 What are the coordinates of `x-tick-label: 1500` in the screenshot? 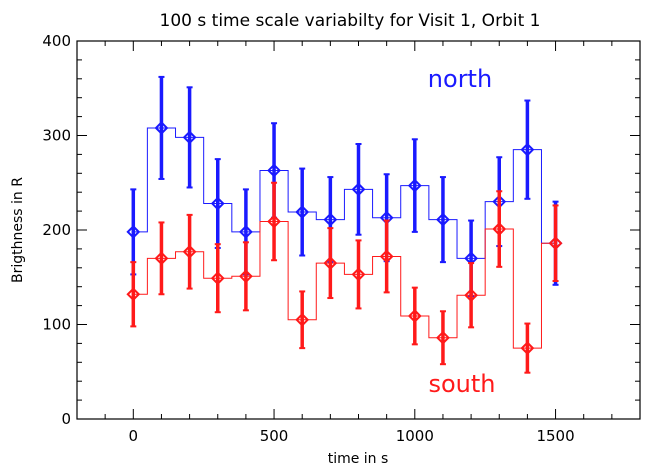 It's located at (555, 436).